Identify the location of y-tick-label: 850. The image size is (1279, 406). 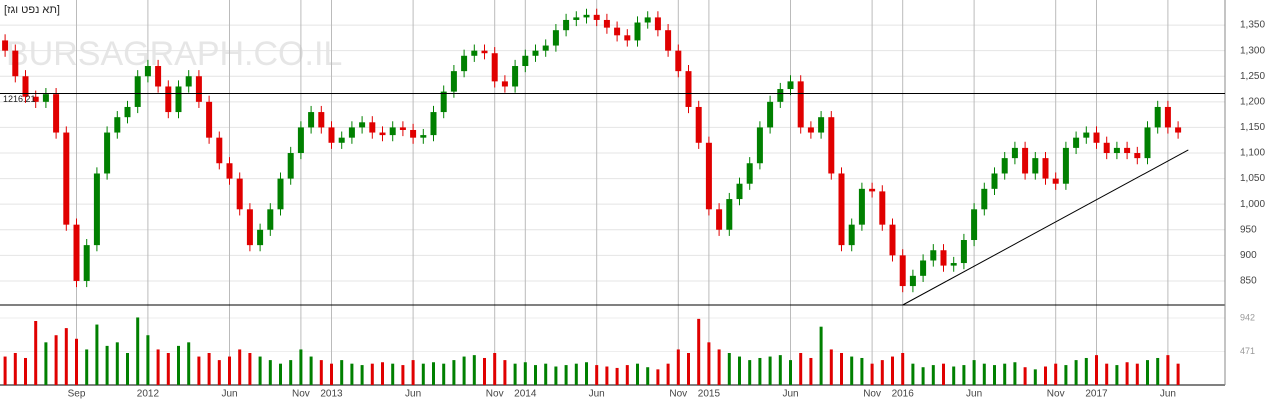
(1248, 281).